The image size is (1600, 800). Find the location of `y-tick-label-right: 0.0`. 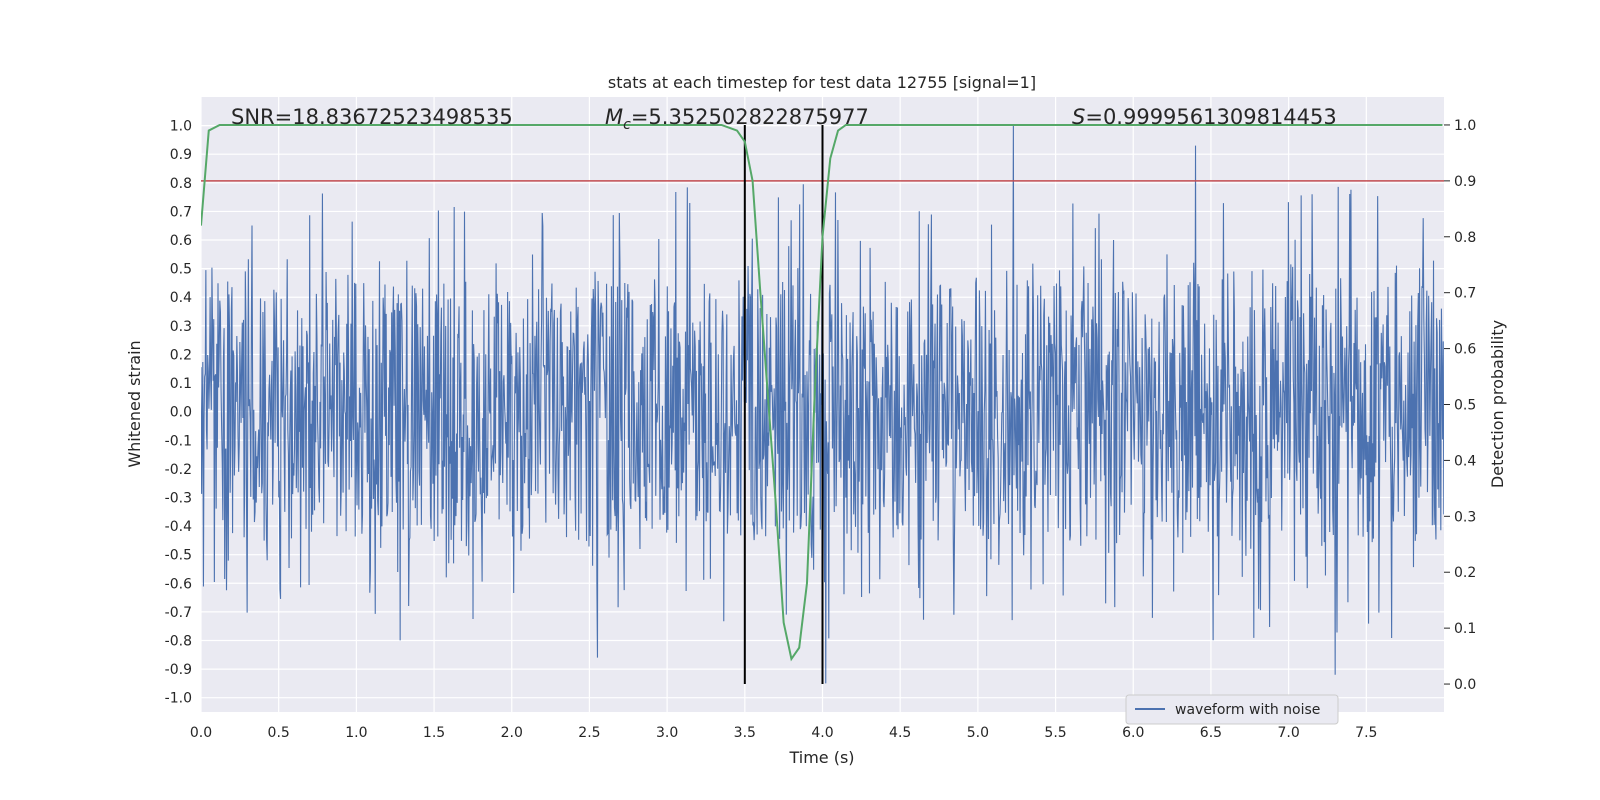

y-tick-label-right: 0.0 is located at coordinates (1465, 685).